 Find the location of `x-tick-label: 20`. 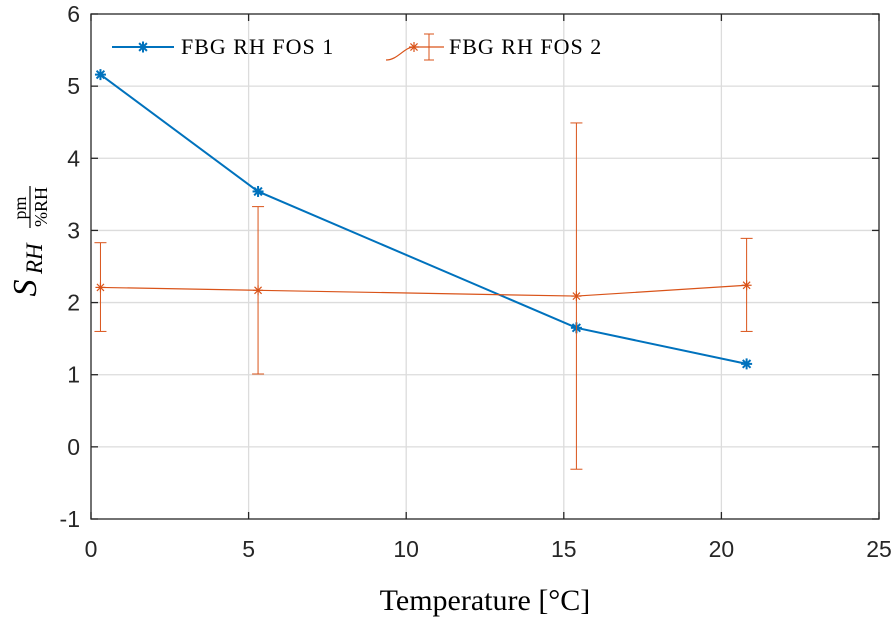

x-tick-label: 20 is located at coordinates (722, 549).